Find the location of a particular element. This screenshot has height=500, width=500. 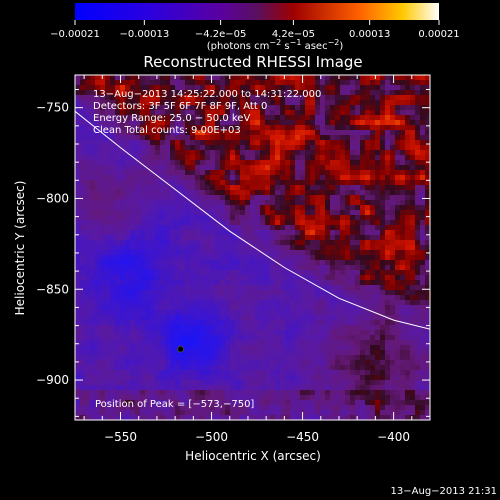

colorbar-tick-label: −0.00013 is located at coordinates (144, 34).